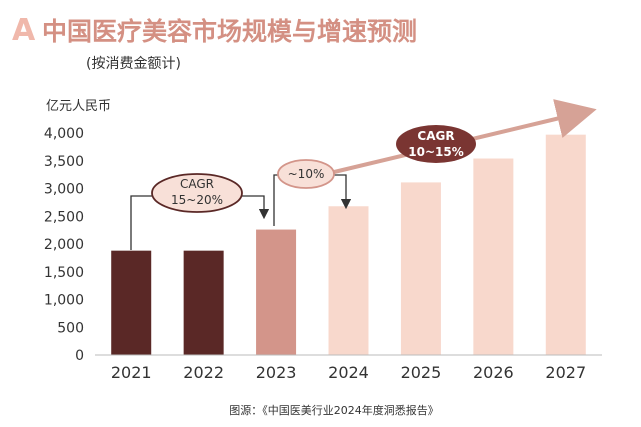 This screenshot has height=427, width=641. What do you see at coordinates (435, 136) in the screenshot?
I see `badge-cagr-10-15-label: CAGR` at bounding box center [435, 136].